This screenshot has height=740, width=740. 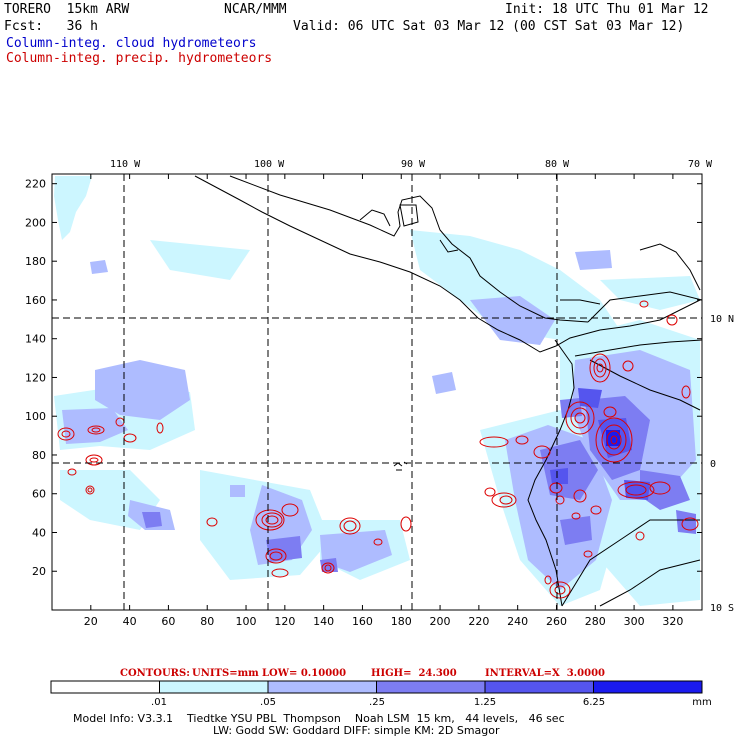 What do you see at coordinates (269, 164) in the screenshot?
I see `lon-label-100w: 100 W` at bounding box center [269, 164].